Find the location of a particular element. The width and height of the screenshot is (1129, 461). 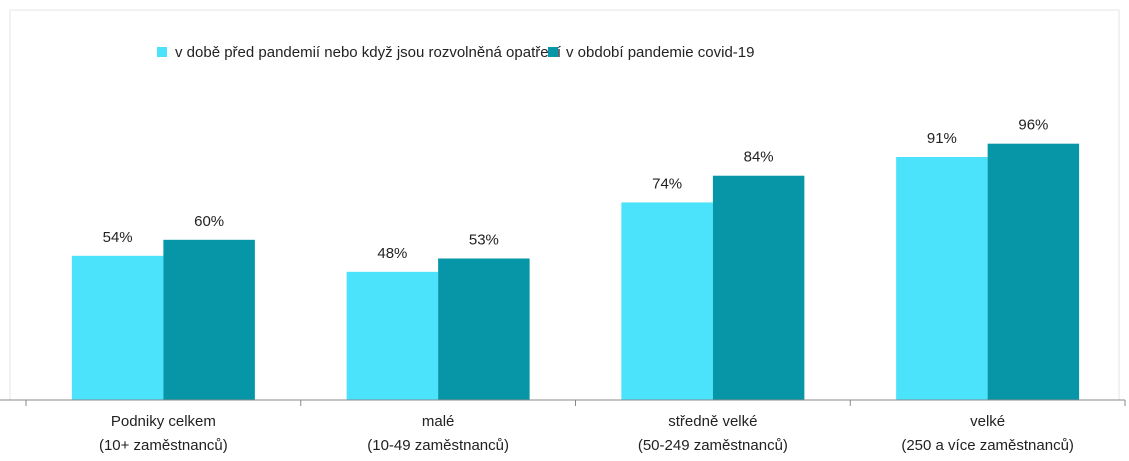

x-tick-label: (250 a více zaměstnanců) is located at coordinates (987, 445).